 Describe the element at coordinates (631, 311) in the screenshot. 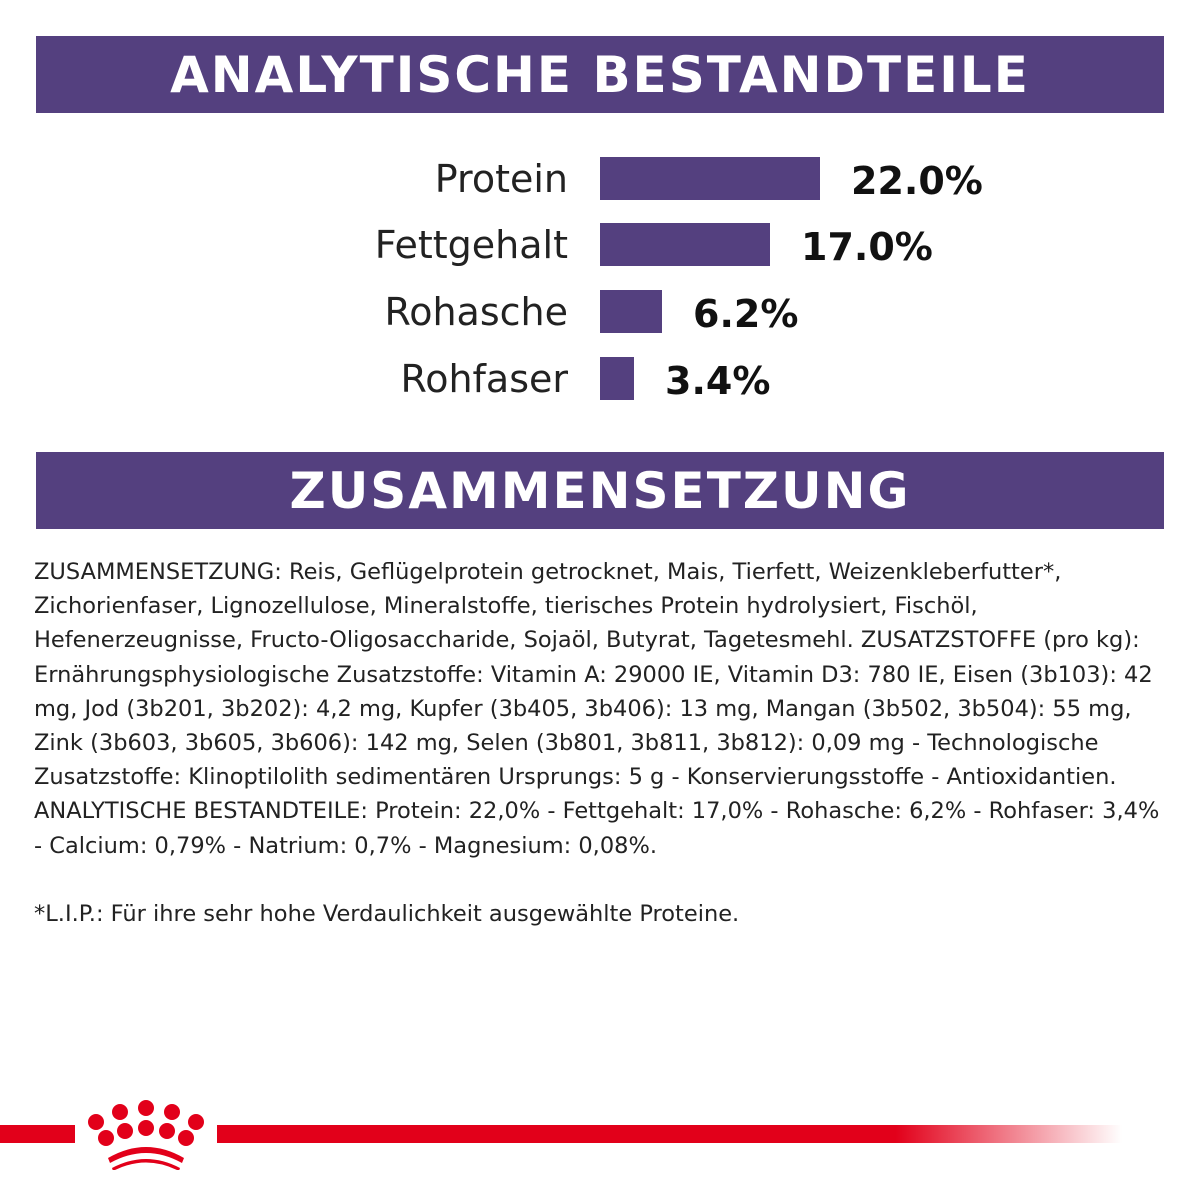

I see `bar-rohasche` at that location.